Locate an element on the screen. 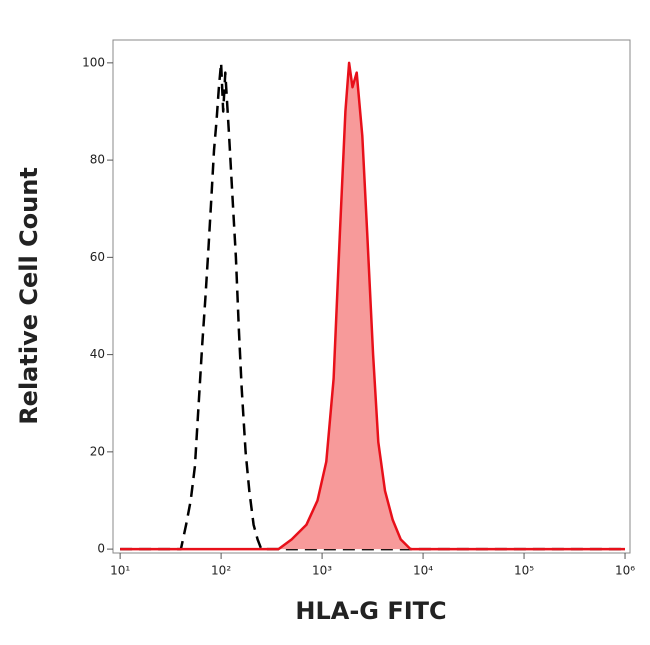  x-tick-label: 10⁴ is located at coordinates (423, 571).